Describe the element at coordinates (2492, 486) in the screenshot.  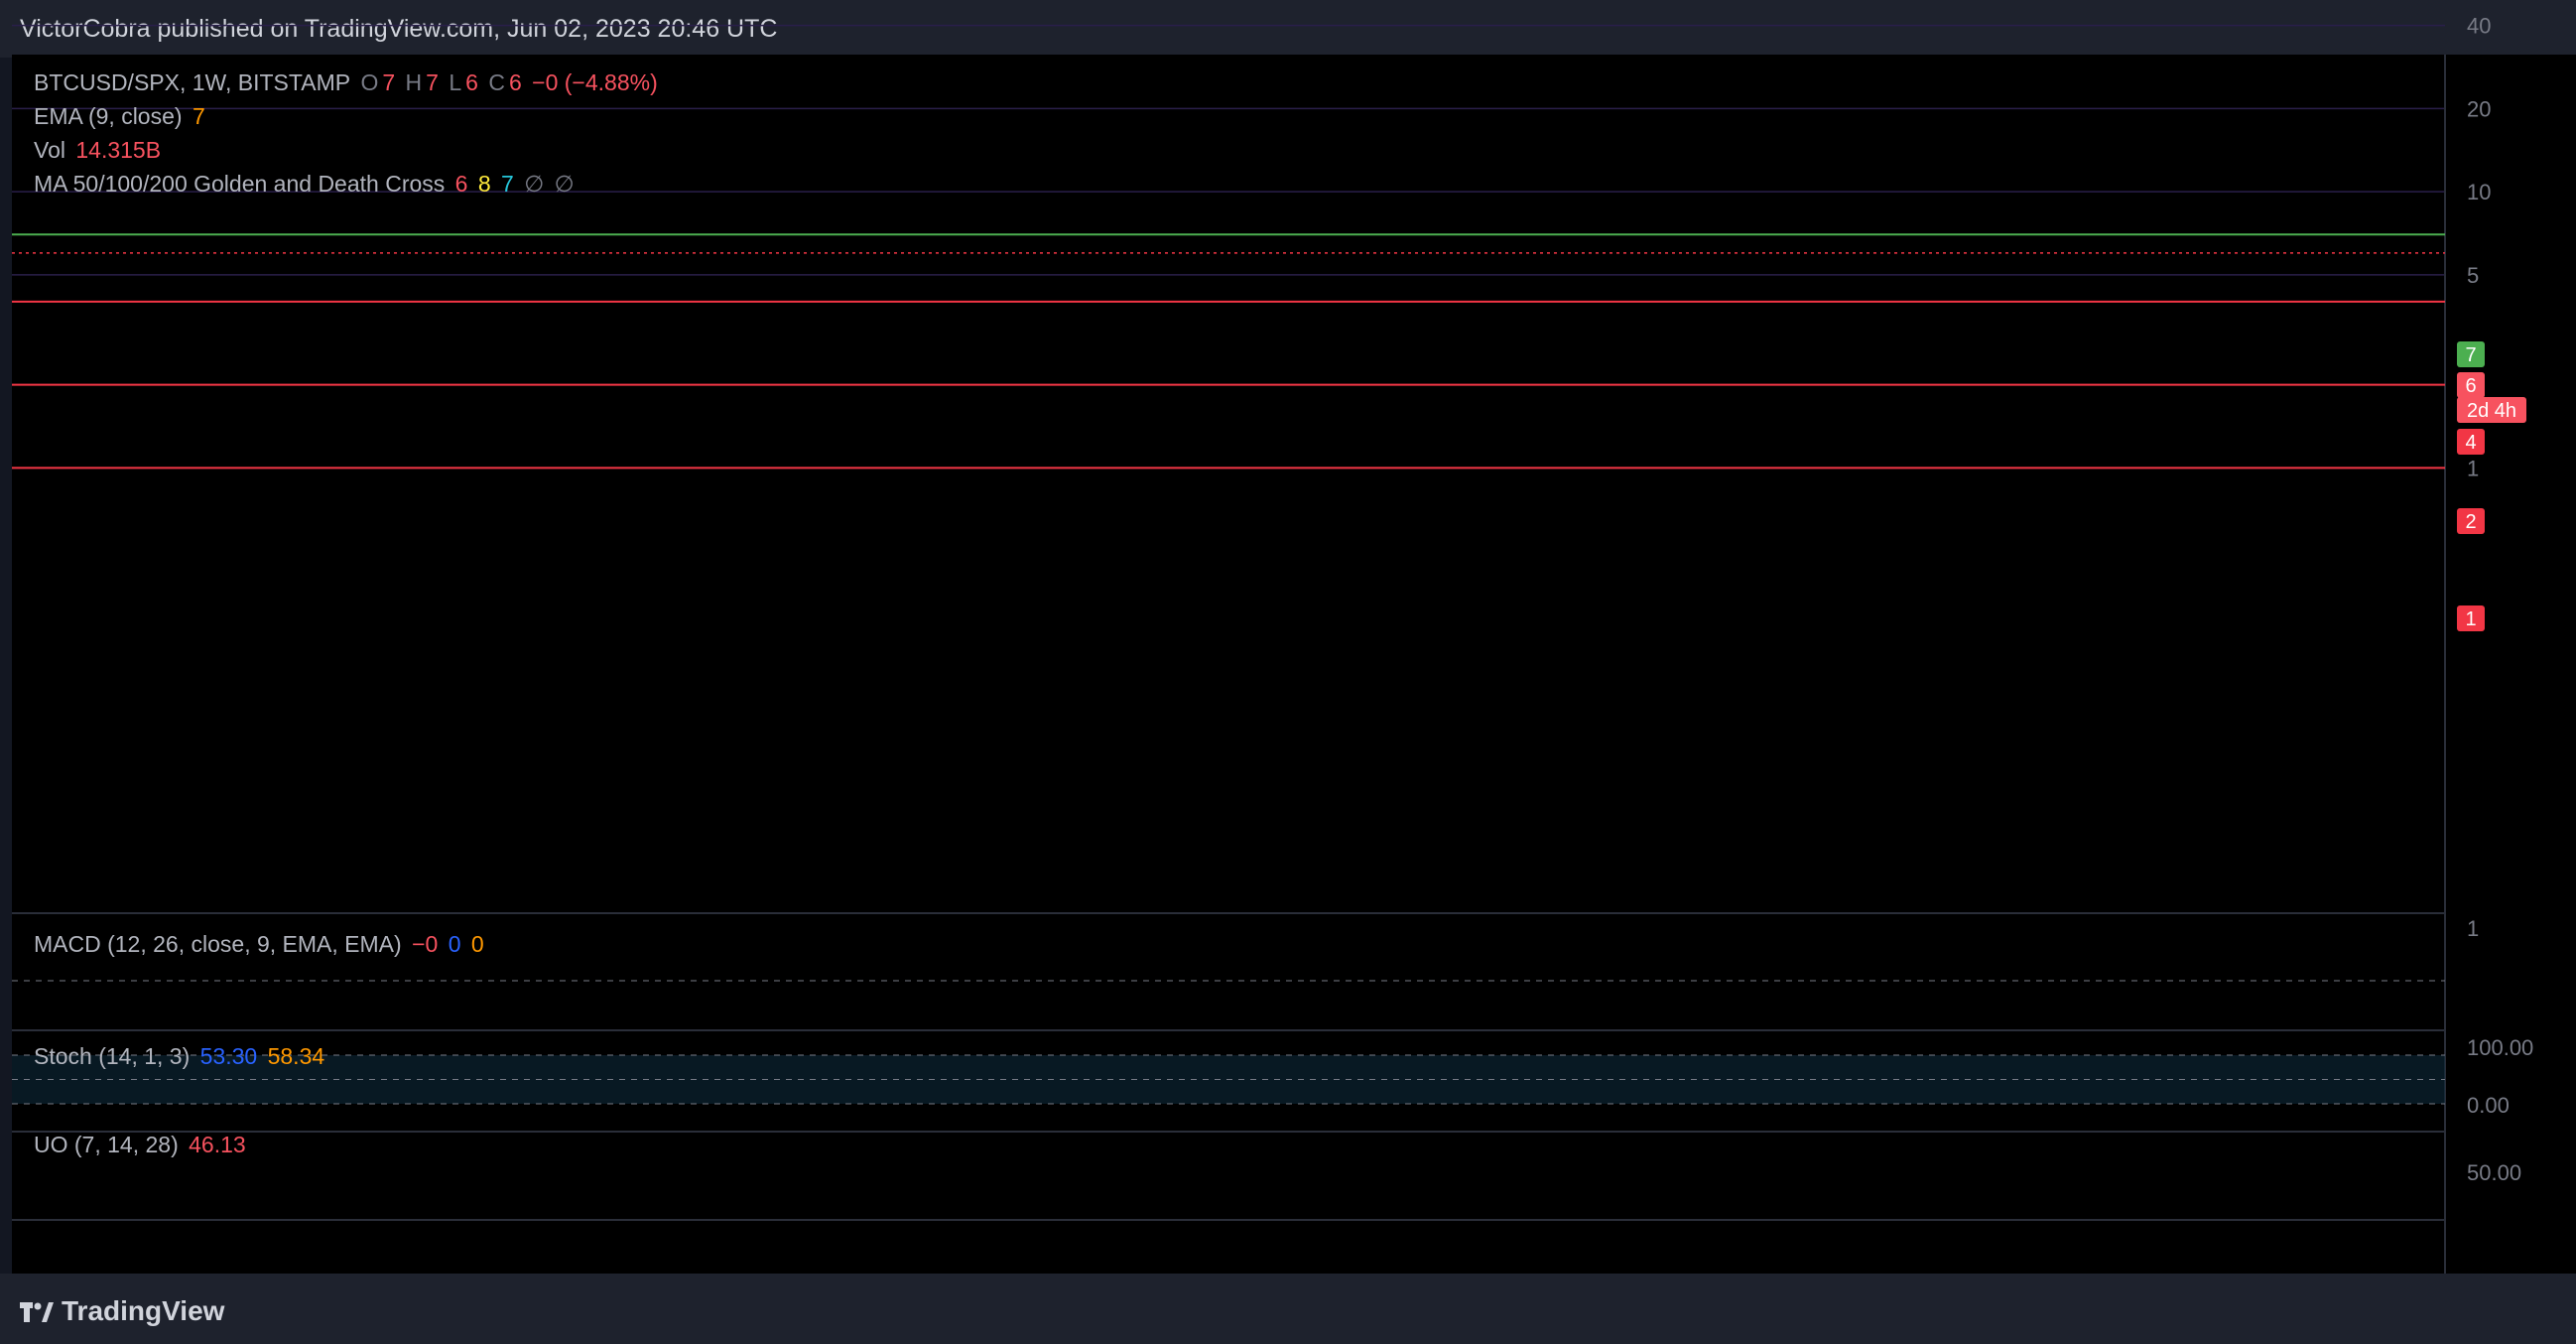
I see `price-badges: 7 6 2d 4h 4 2 1` at that location.